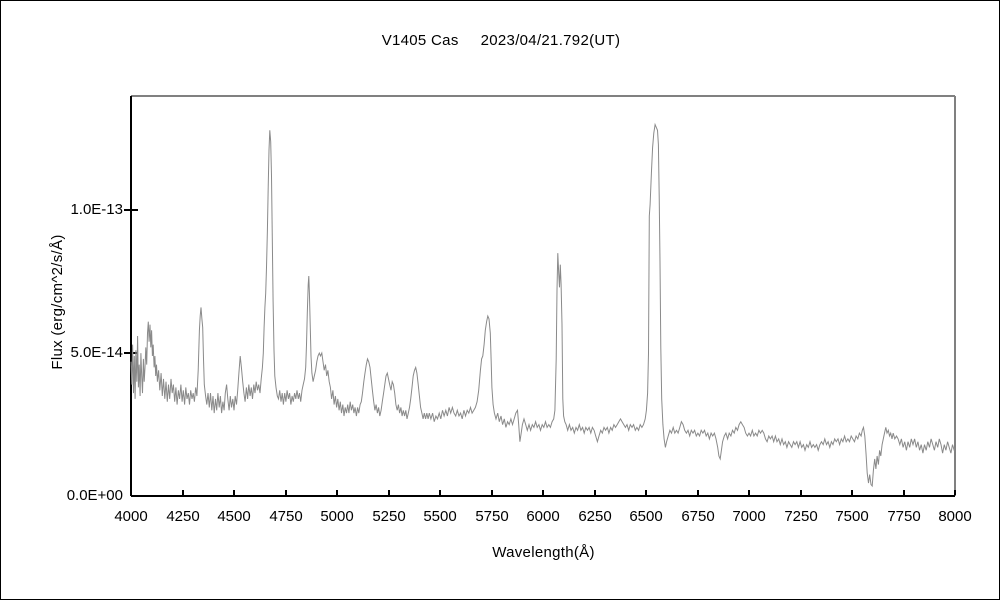 Image resolution: width=1000 pixels, height=600 pixels. Describe the element at coordinates (337, 516) in the screenshot. I see `x-tick-label: 5000` at that location.